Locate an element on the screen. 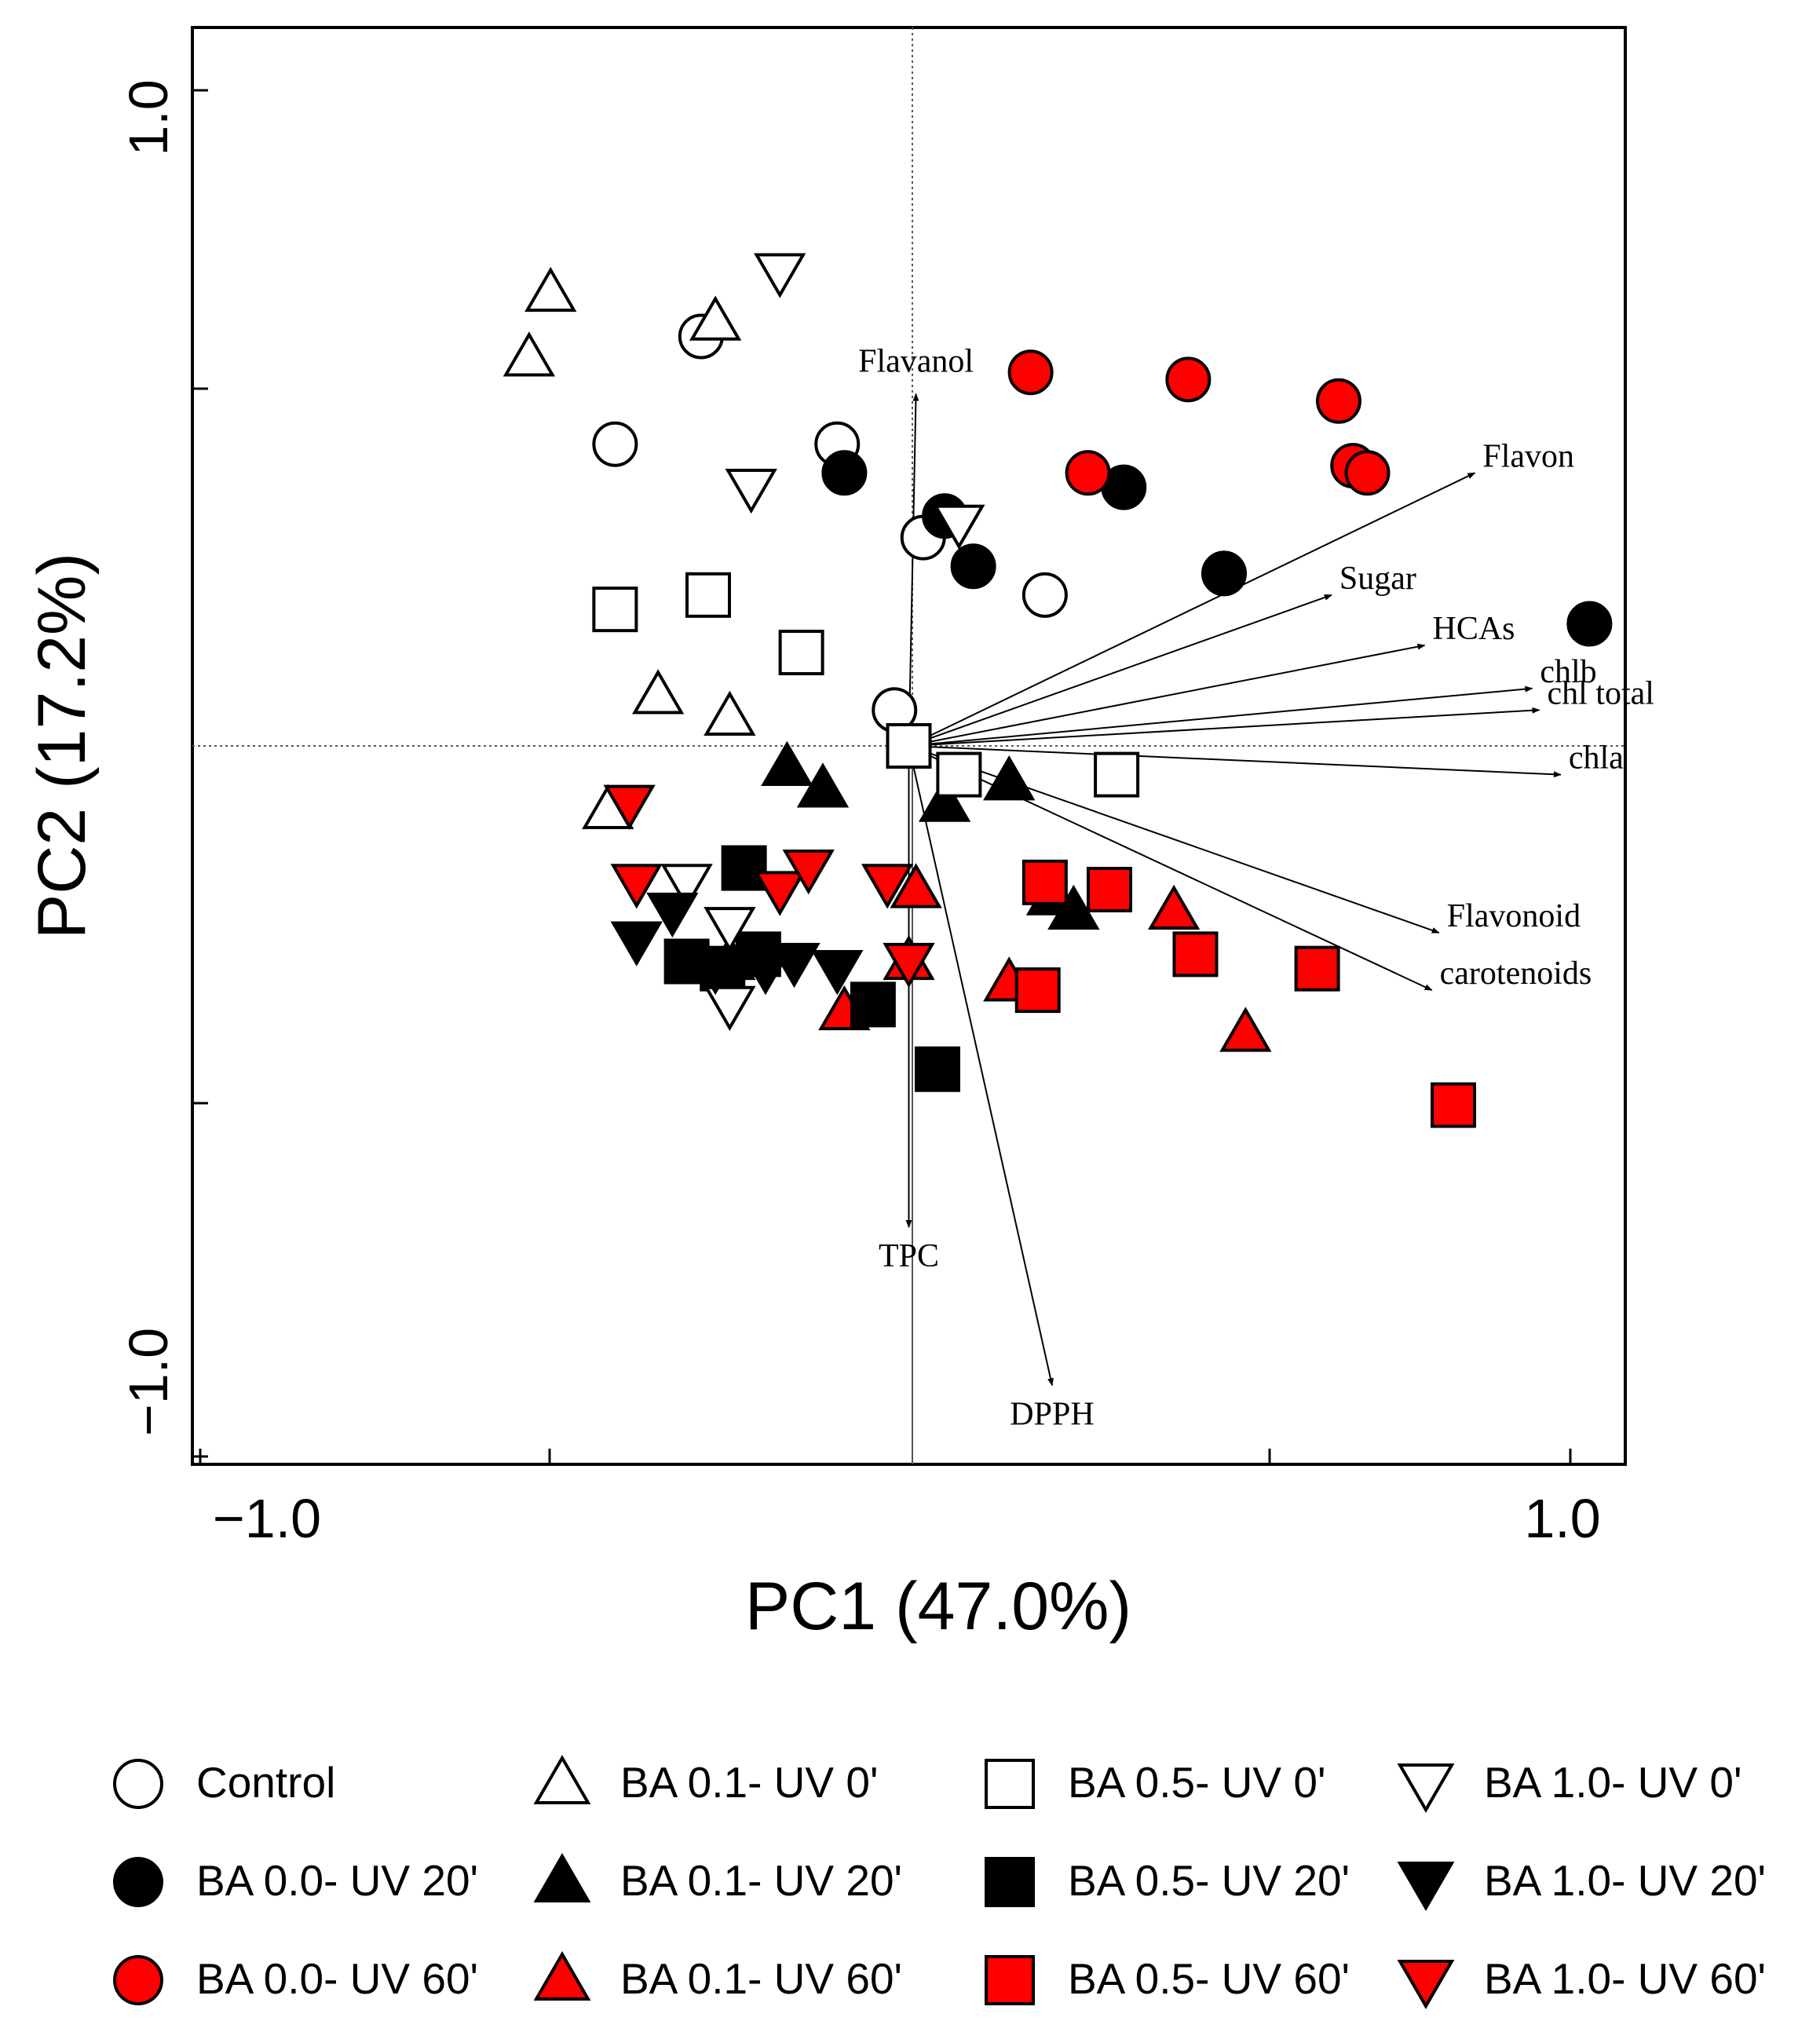 The image size is (1820, 2032). legend-label: BA 0.1- UV 20' is located at coordinates (761, 1880).